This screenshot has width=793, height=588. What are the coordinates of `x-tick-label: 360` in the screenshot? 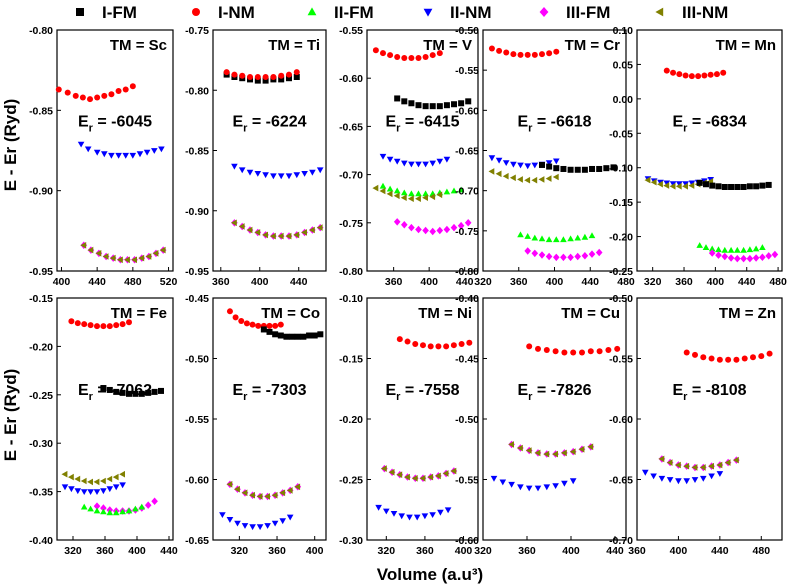 It's located at (425, 551).